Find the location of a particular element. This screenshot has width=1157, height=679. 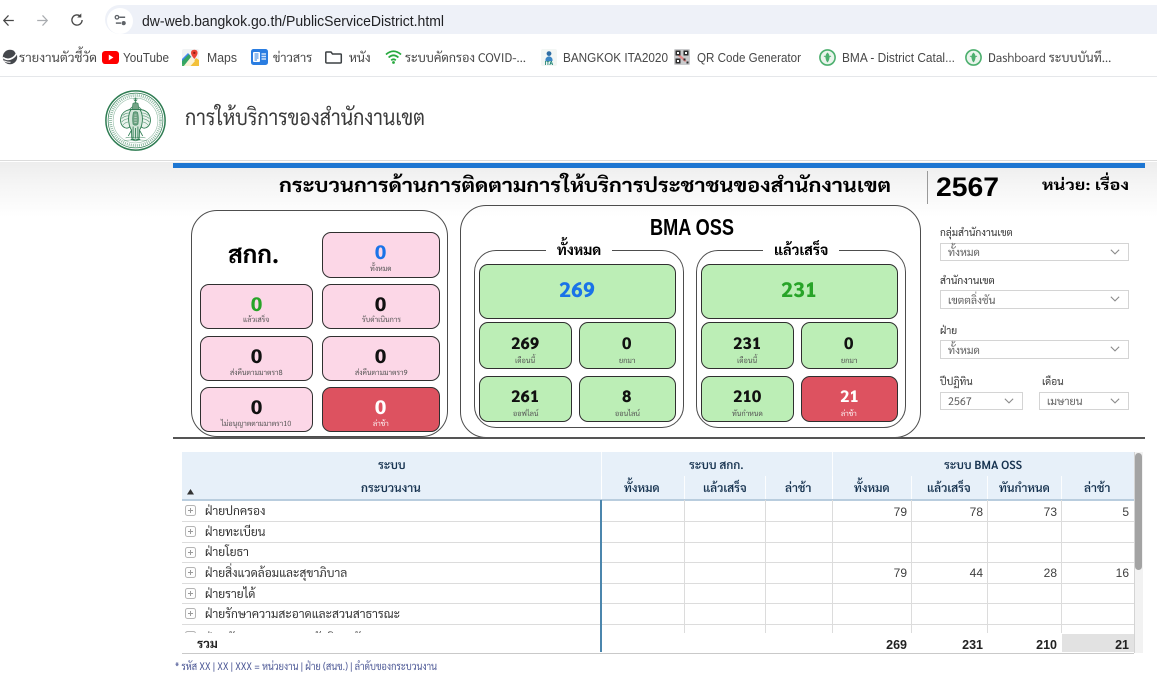

svg-text: QR Code Generator is located at coordinates (749, 57).